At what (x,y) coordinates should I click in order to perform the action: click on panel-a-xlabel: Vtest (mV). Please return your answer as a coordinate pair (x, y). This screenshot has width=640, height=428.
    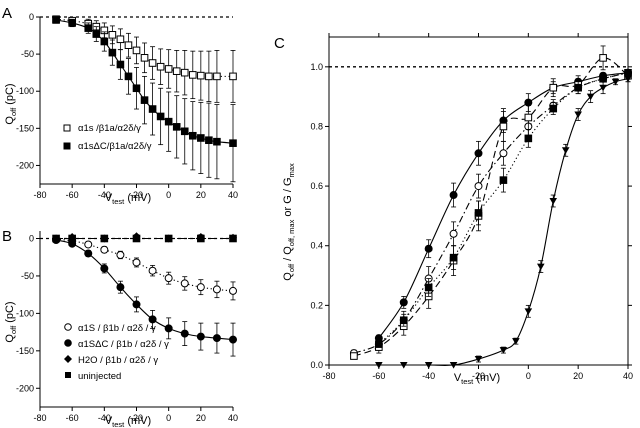
    Looking at the image, I should click on (128, 199).